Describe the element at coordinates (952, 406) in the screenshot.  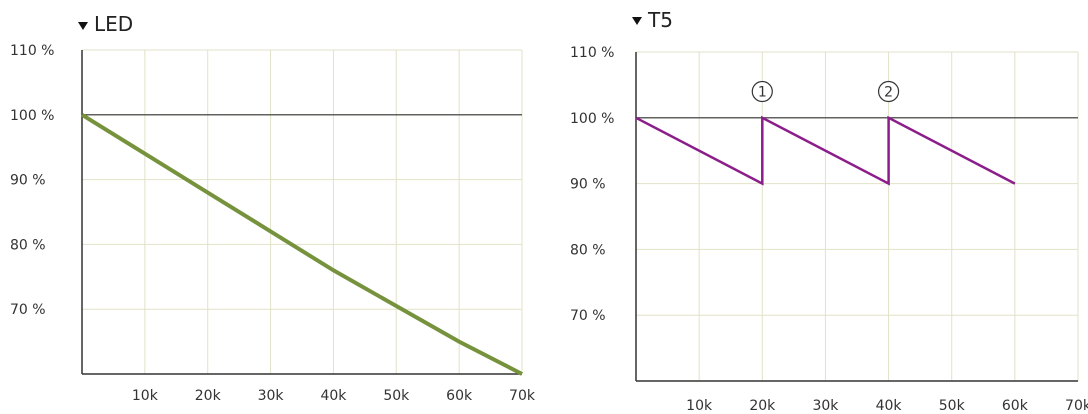
I see `t5-x-tick-label: 50k` at that location.